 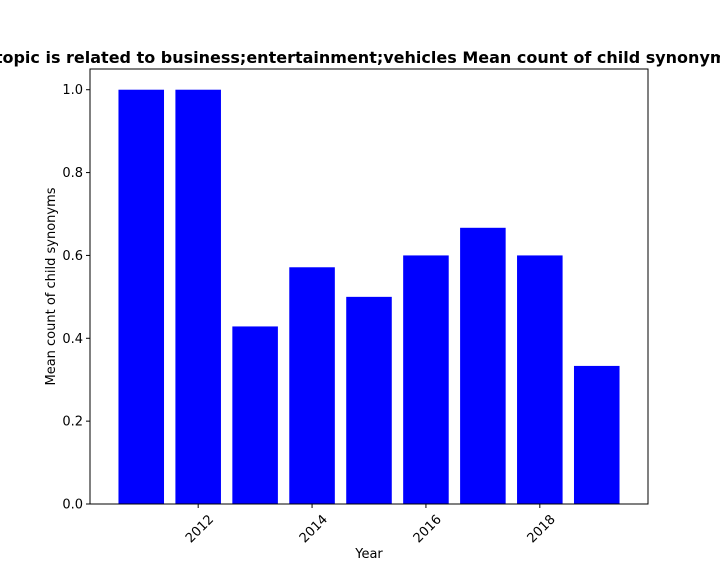 I want to click on bar-2013, so click(x=255, y=415).